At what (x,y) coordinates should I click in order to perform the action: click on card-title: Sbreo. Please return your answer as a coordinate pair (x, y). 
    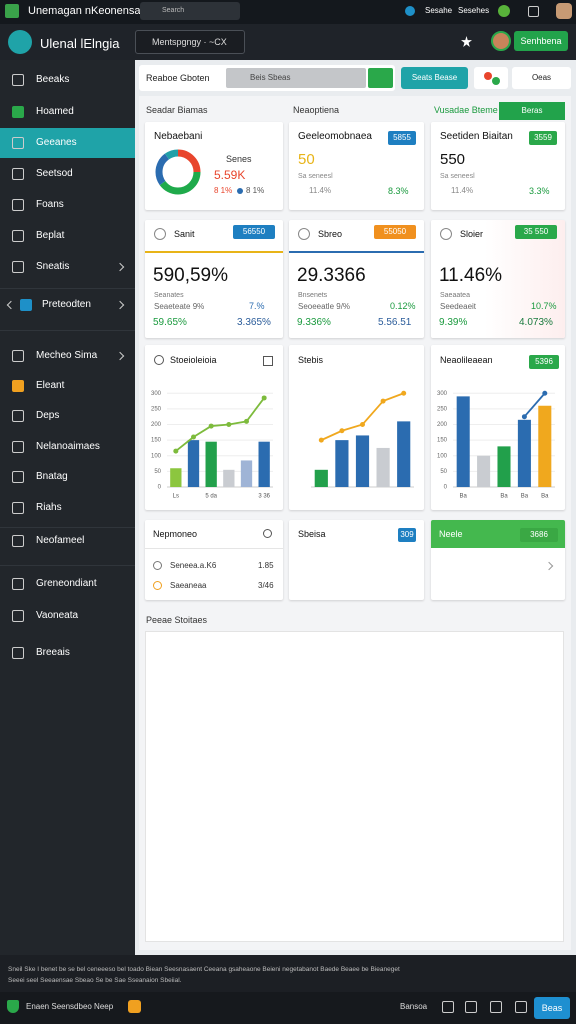
    Looking at the image, I should click on (330, 234).